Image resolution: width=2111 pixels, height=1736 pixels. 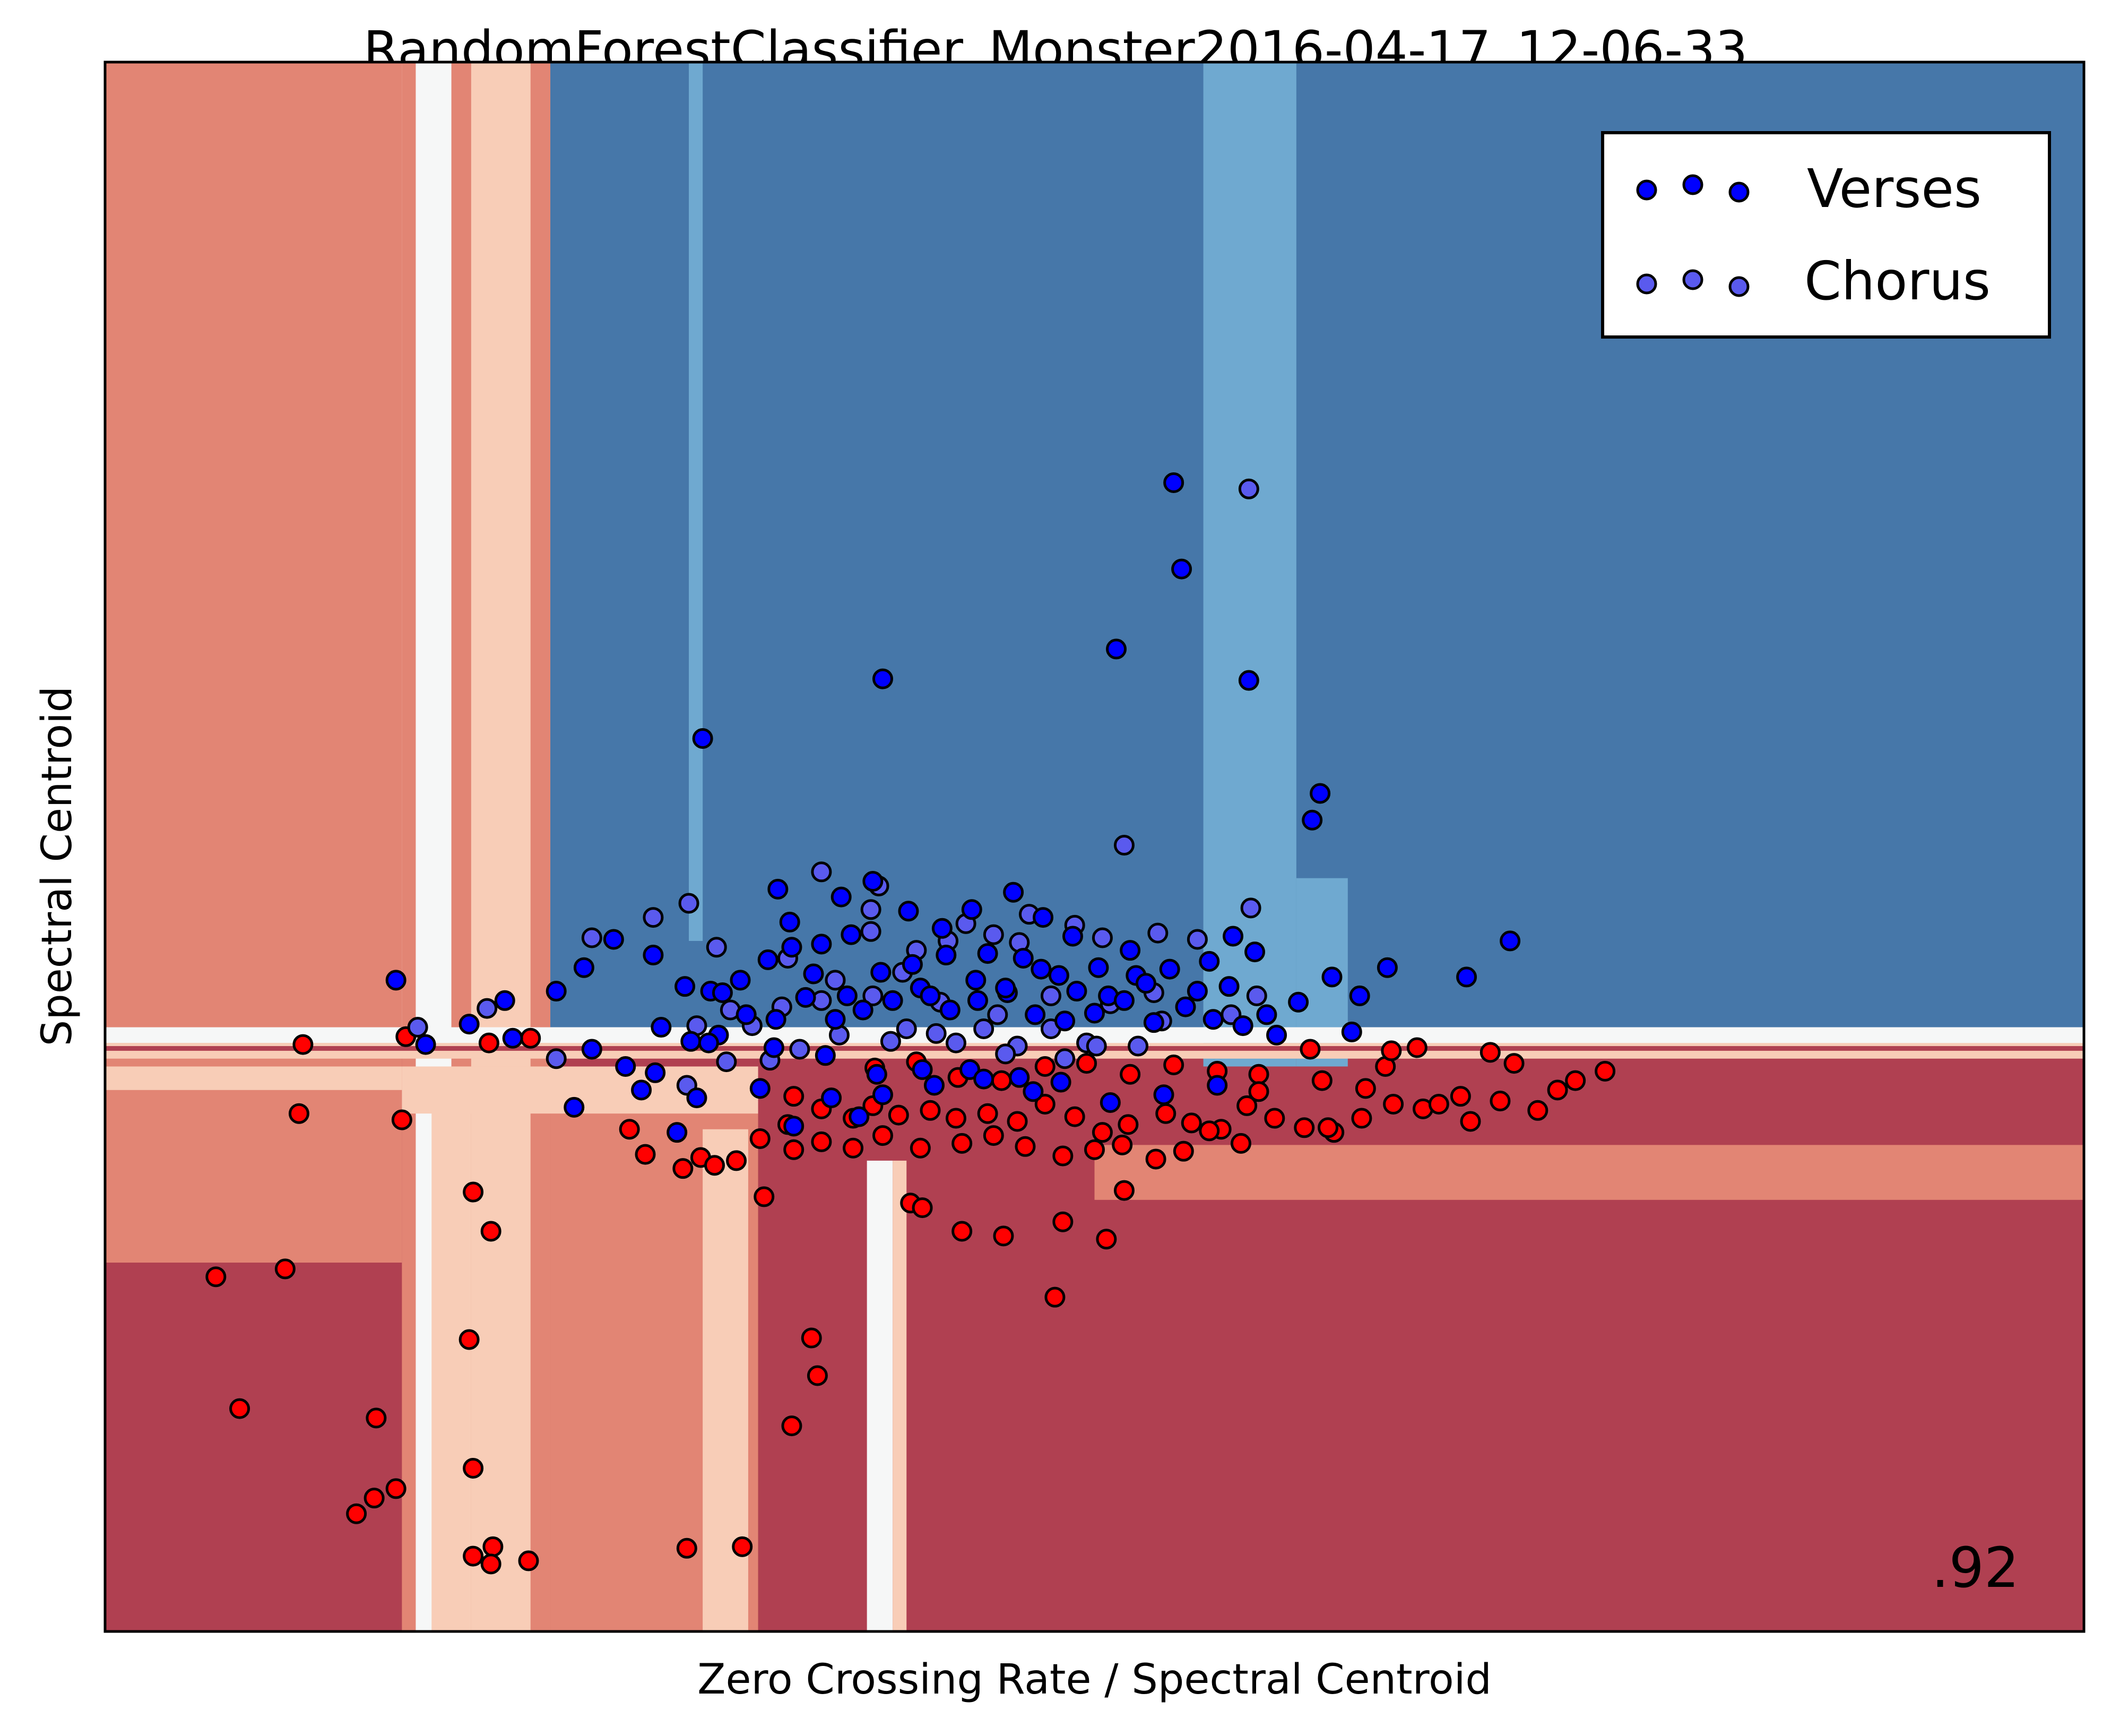 What do you see at coordinates (1976, 1567) in the screenshot?
I see `score-annotation: .92` at bounding box center [1976, 1567].